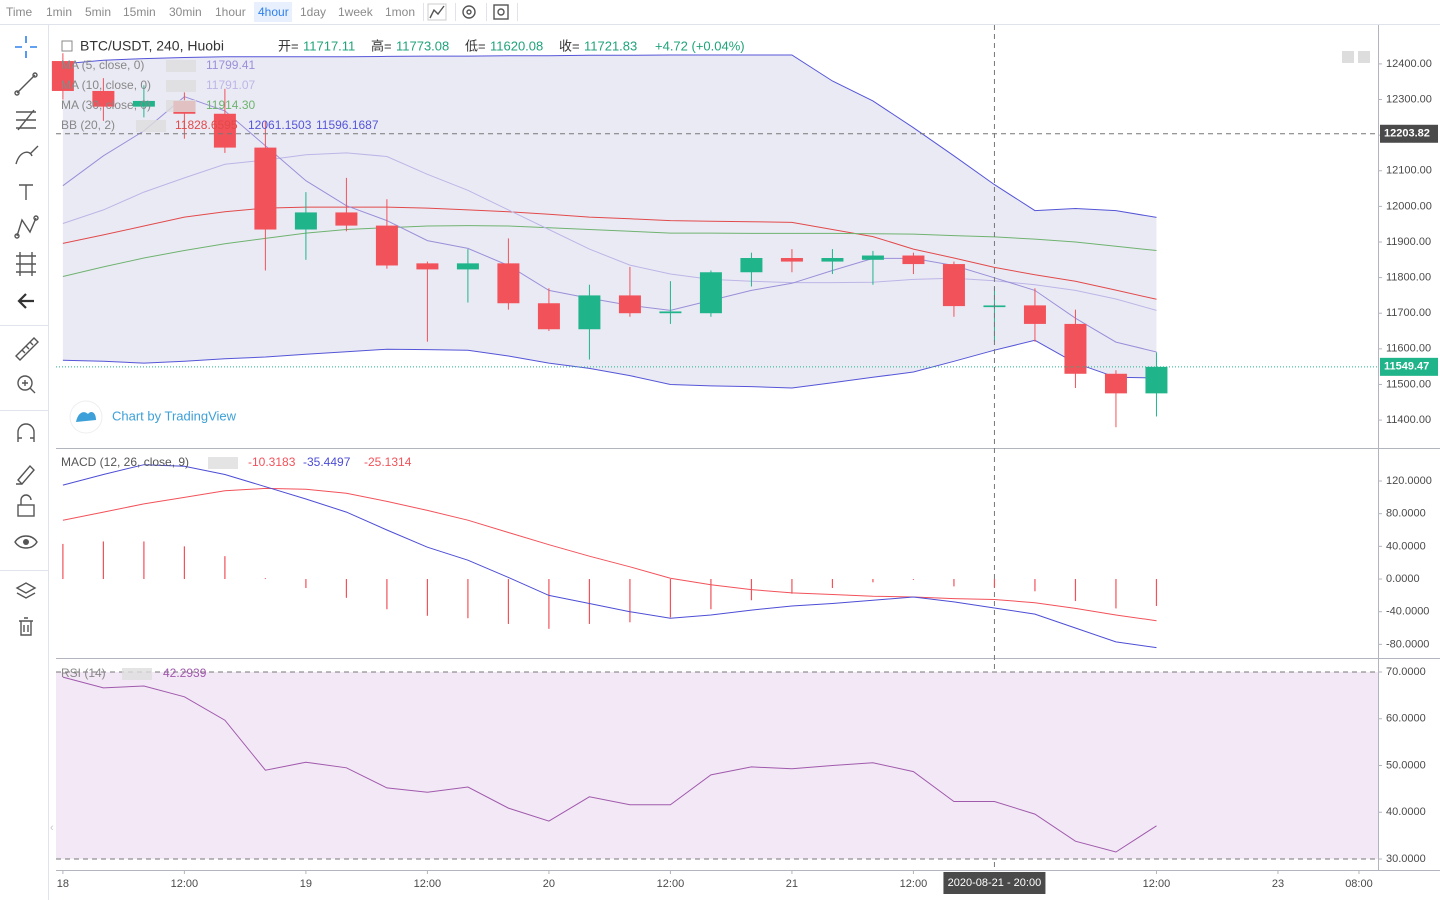  What do you see at coordinates (1406, 514) in the screenshot?
I see `y-tick-label: 80.0000` at bounding box center [1406, 514].